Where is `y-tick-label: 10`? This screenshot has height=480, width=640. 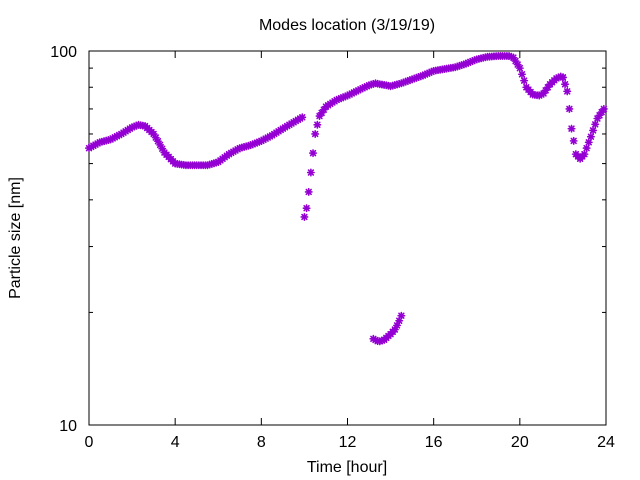 y-tick-label: 10 is located at coordinates (68, 426).